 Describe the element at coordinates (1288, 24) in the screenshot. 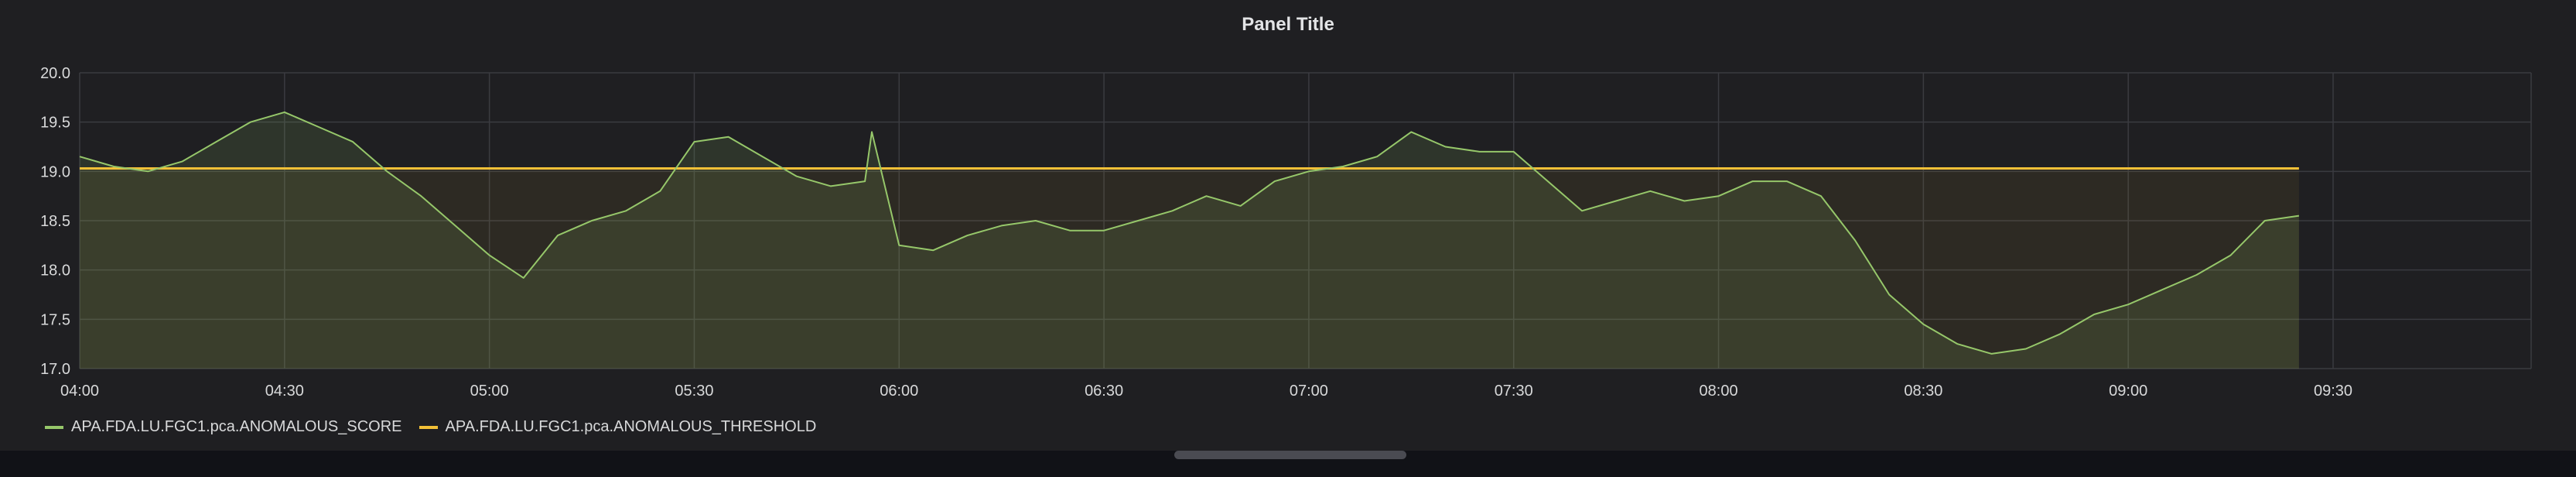

I see `panel-title: Panel Title` at that location.